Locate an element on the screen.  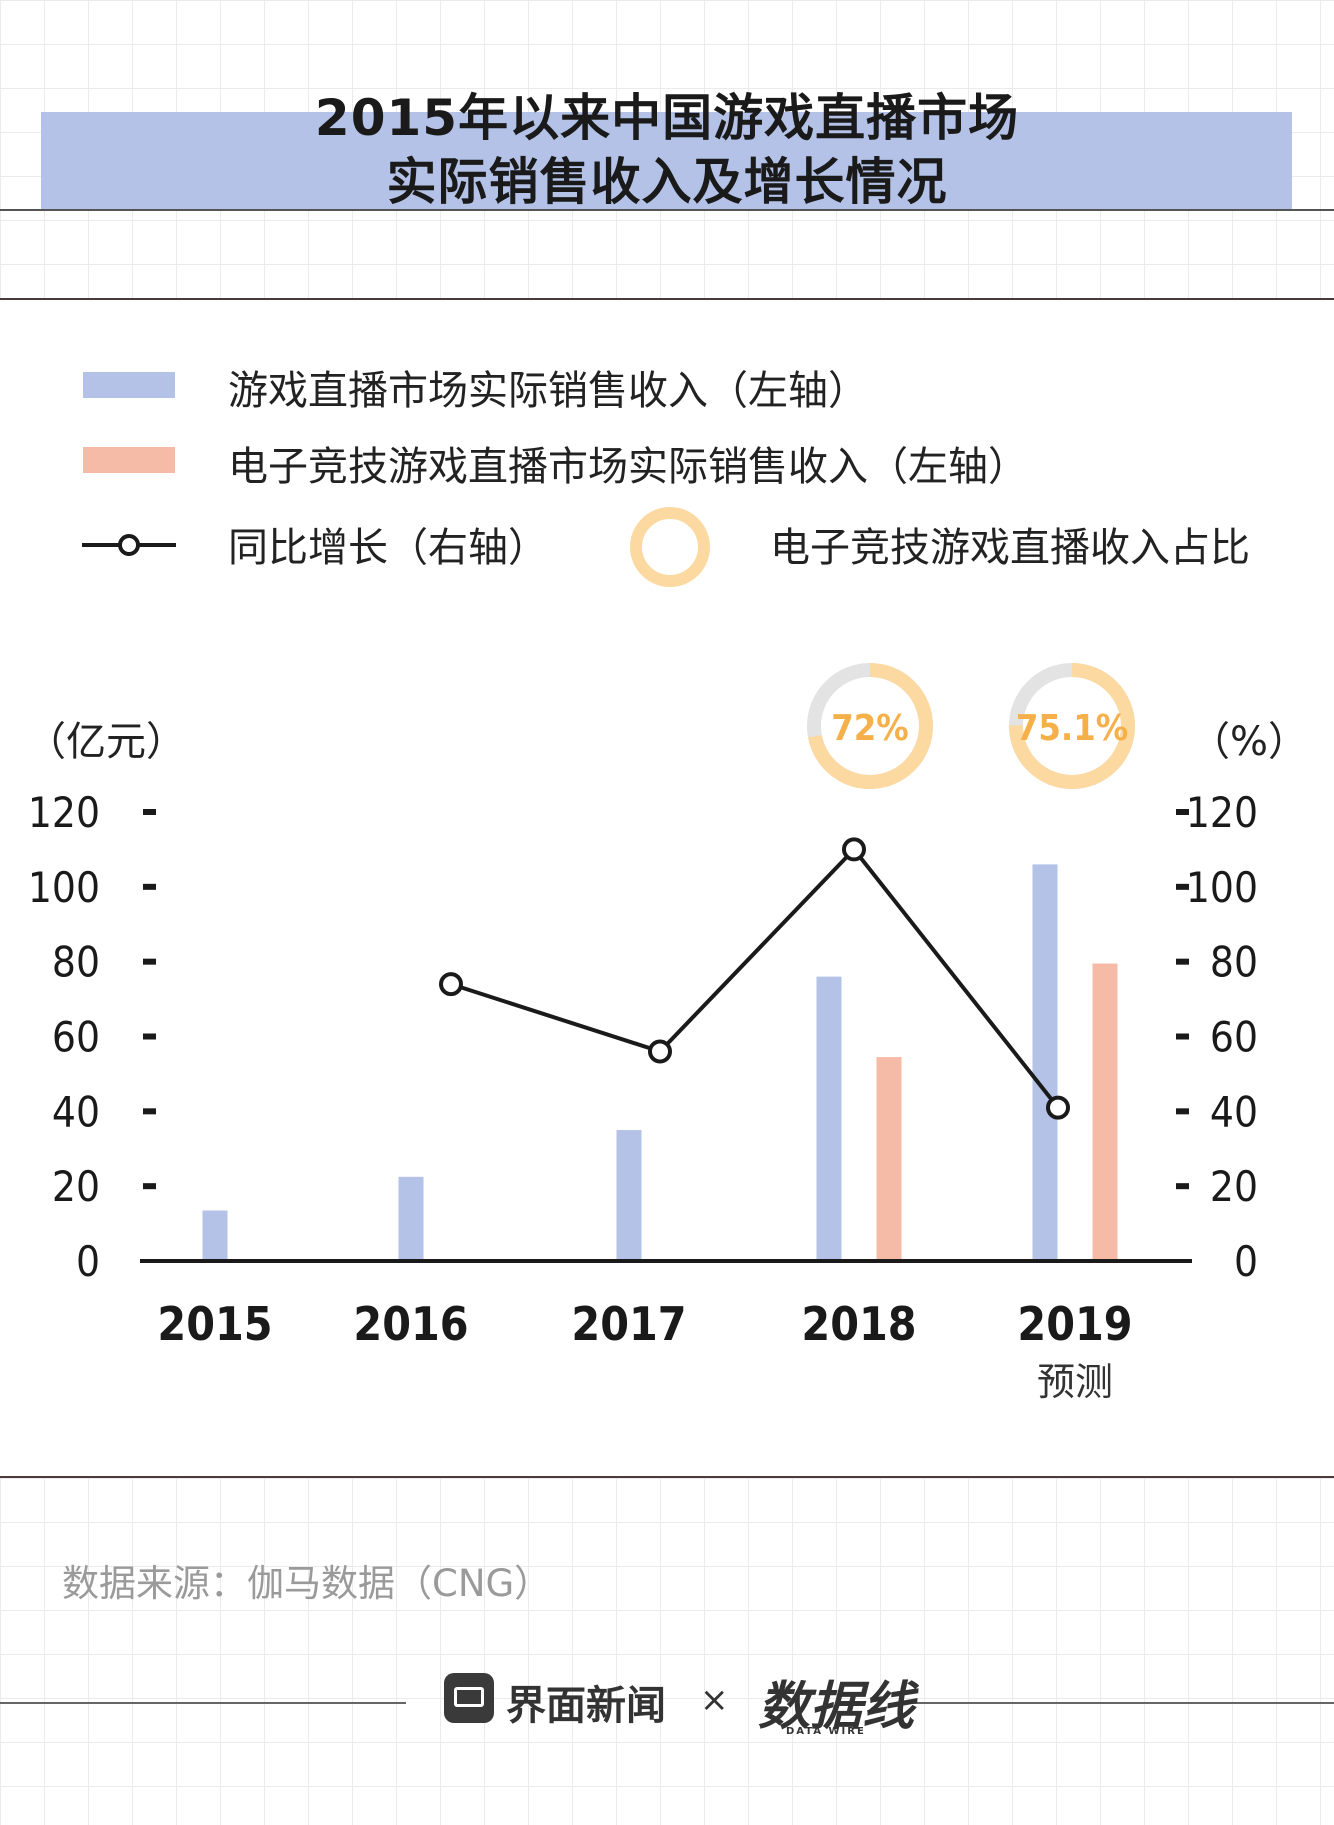
legend-label-esports-share: 电子竞技游戏直播收入占比 is located at coordinates (1010, 548).